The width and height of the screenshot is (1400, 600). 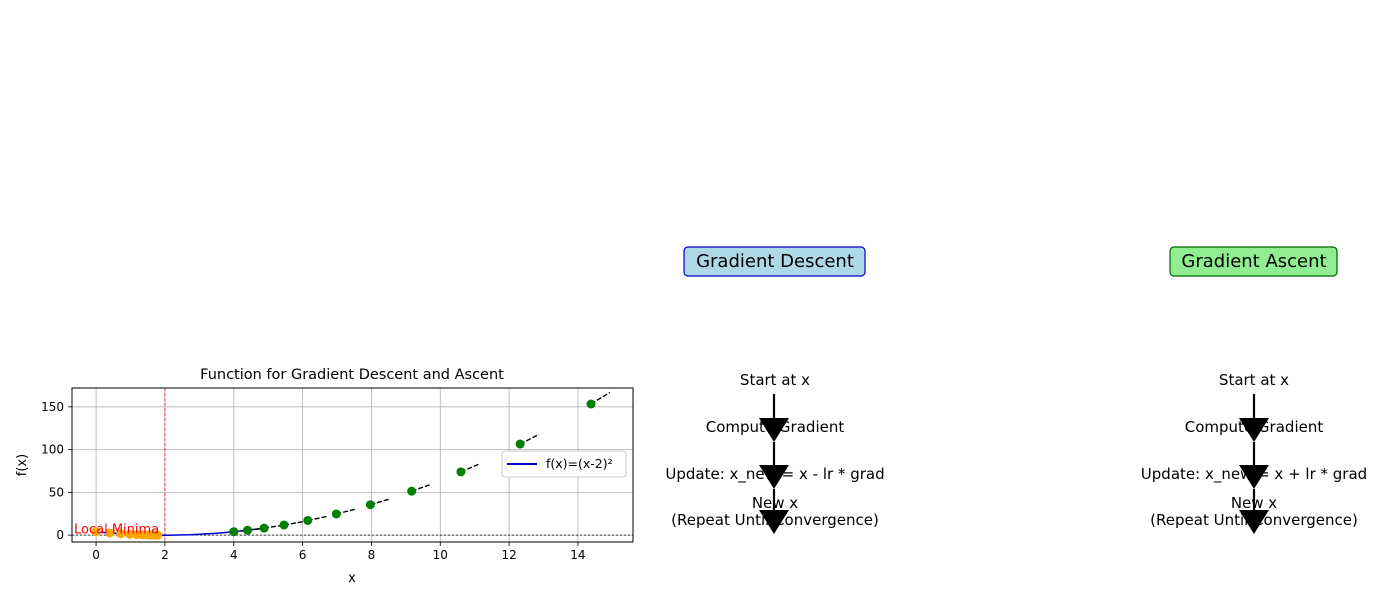 What do you see at coordinates (165, 555) in the screenshot?
I see `x-tick-label: 2` at bounding box center [165, 555].